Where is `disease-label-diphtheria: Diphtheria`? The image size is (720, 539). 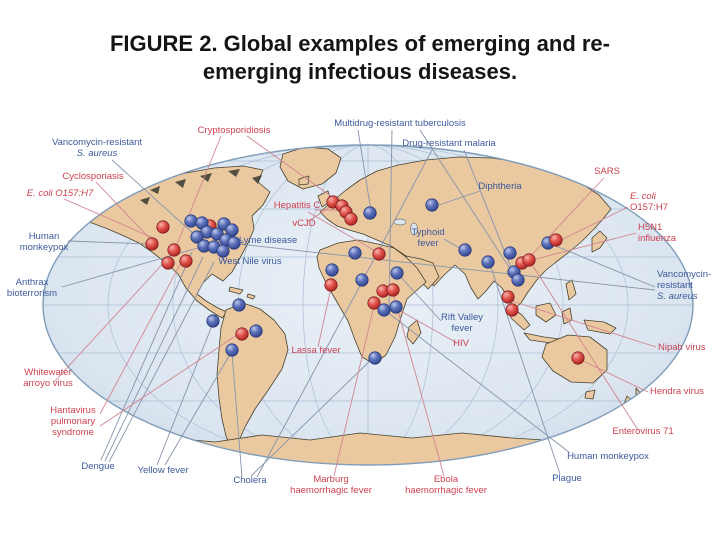
disease-label-diphtheria: Diphtheria is located at coordinates (500, 186).